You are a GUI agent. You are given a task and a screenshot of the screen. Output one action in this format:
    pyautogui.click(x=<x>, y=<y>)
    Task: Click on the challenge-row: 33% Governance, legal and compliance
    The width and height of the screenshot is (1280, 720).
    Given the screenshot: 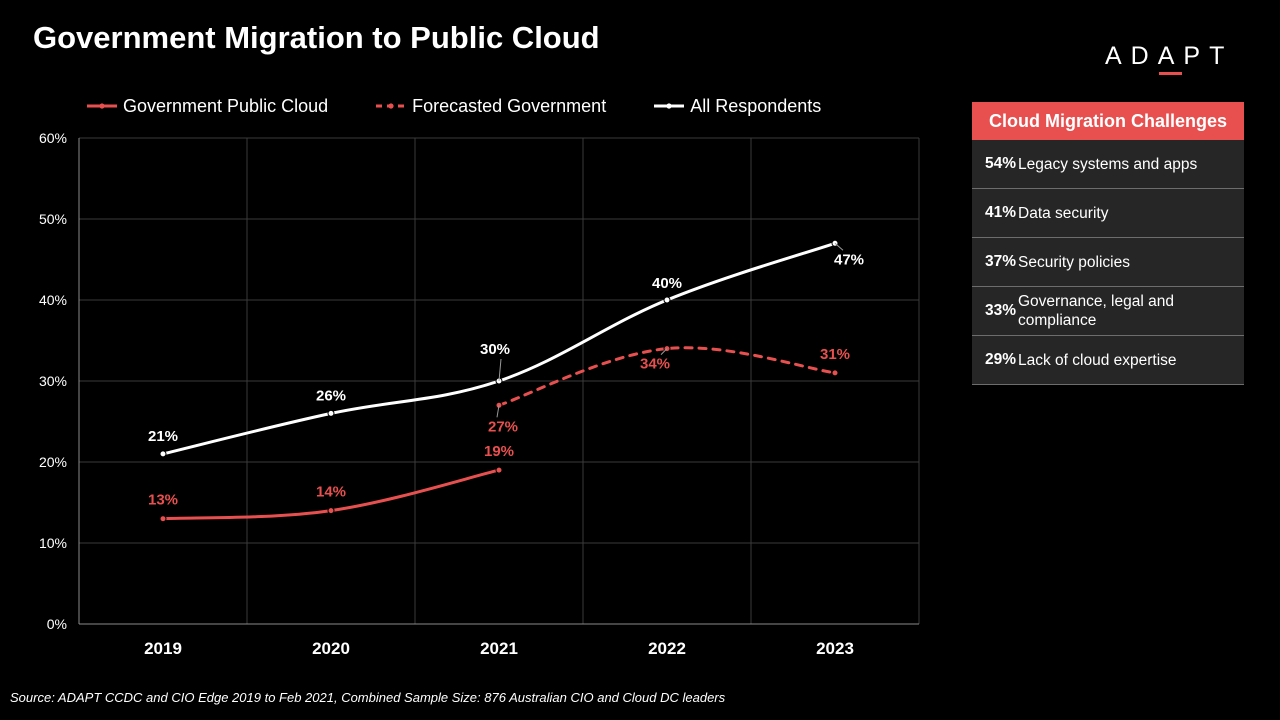 What is the action you would take?
    pyautogui.click(x=1108, y=311)
    